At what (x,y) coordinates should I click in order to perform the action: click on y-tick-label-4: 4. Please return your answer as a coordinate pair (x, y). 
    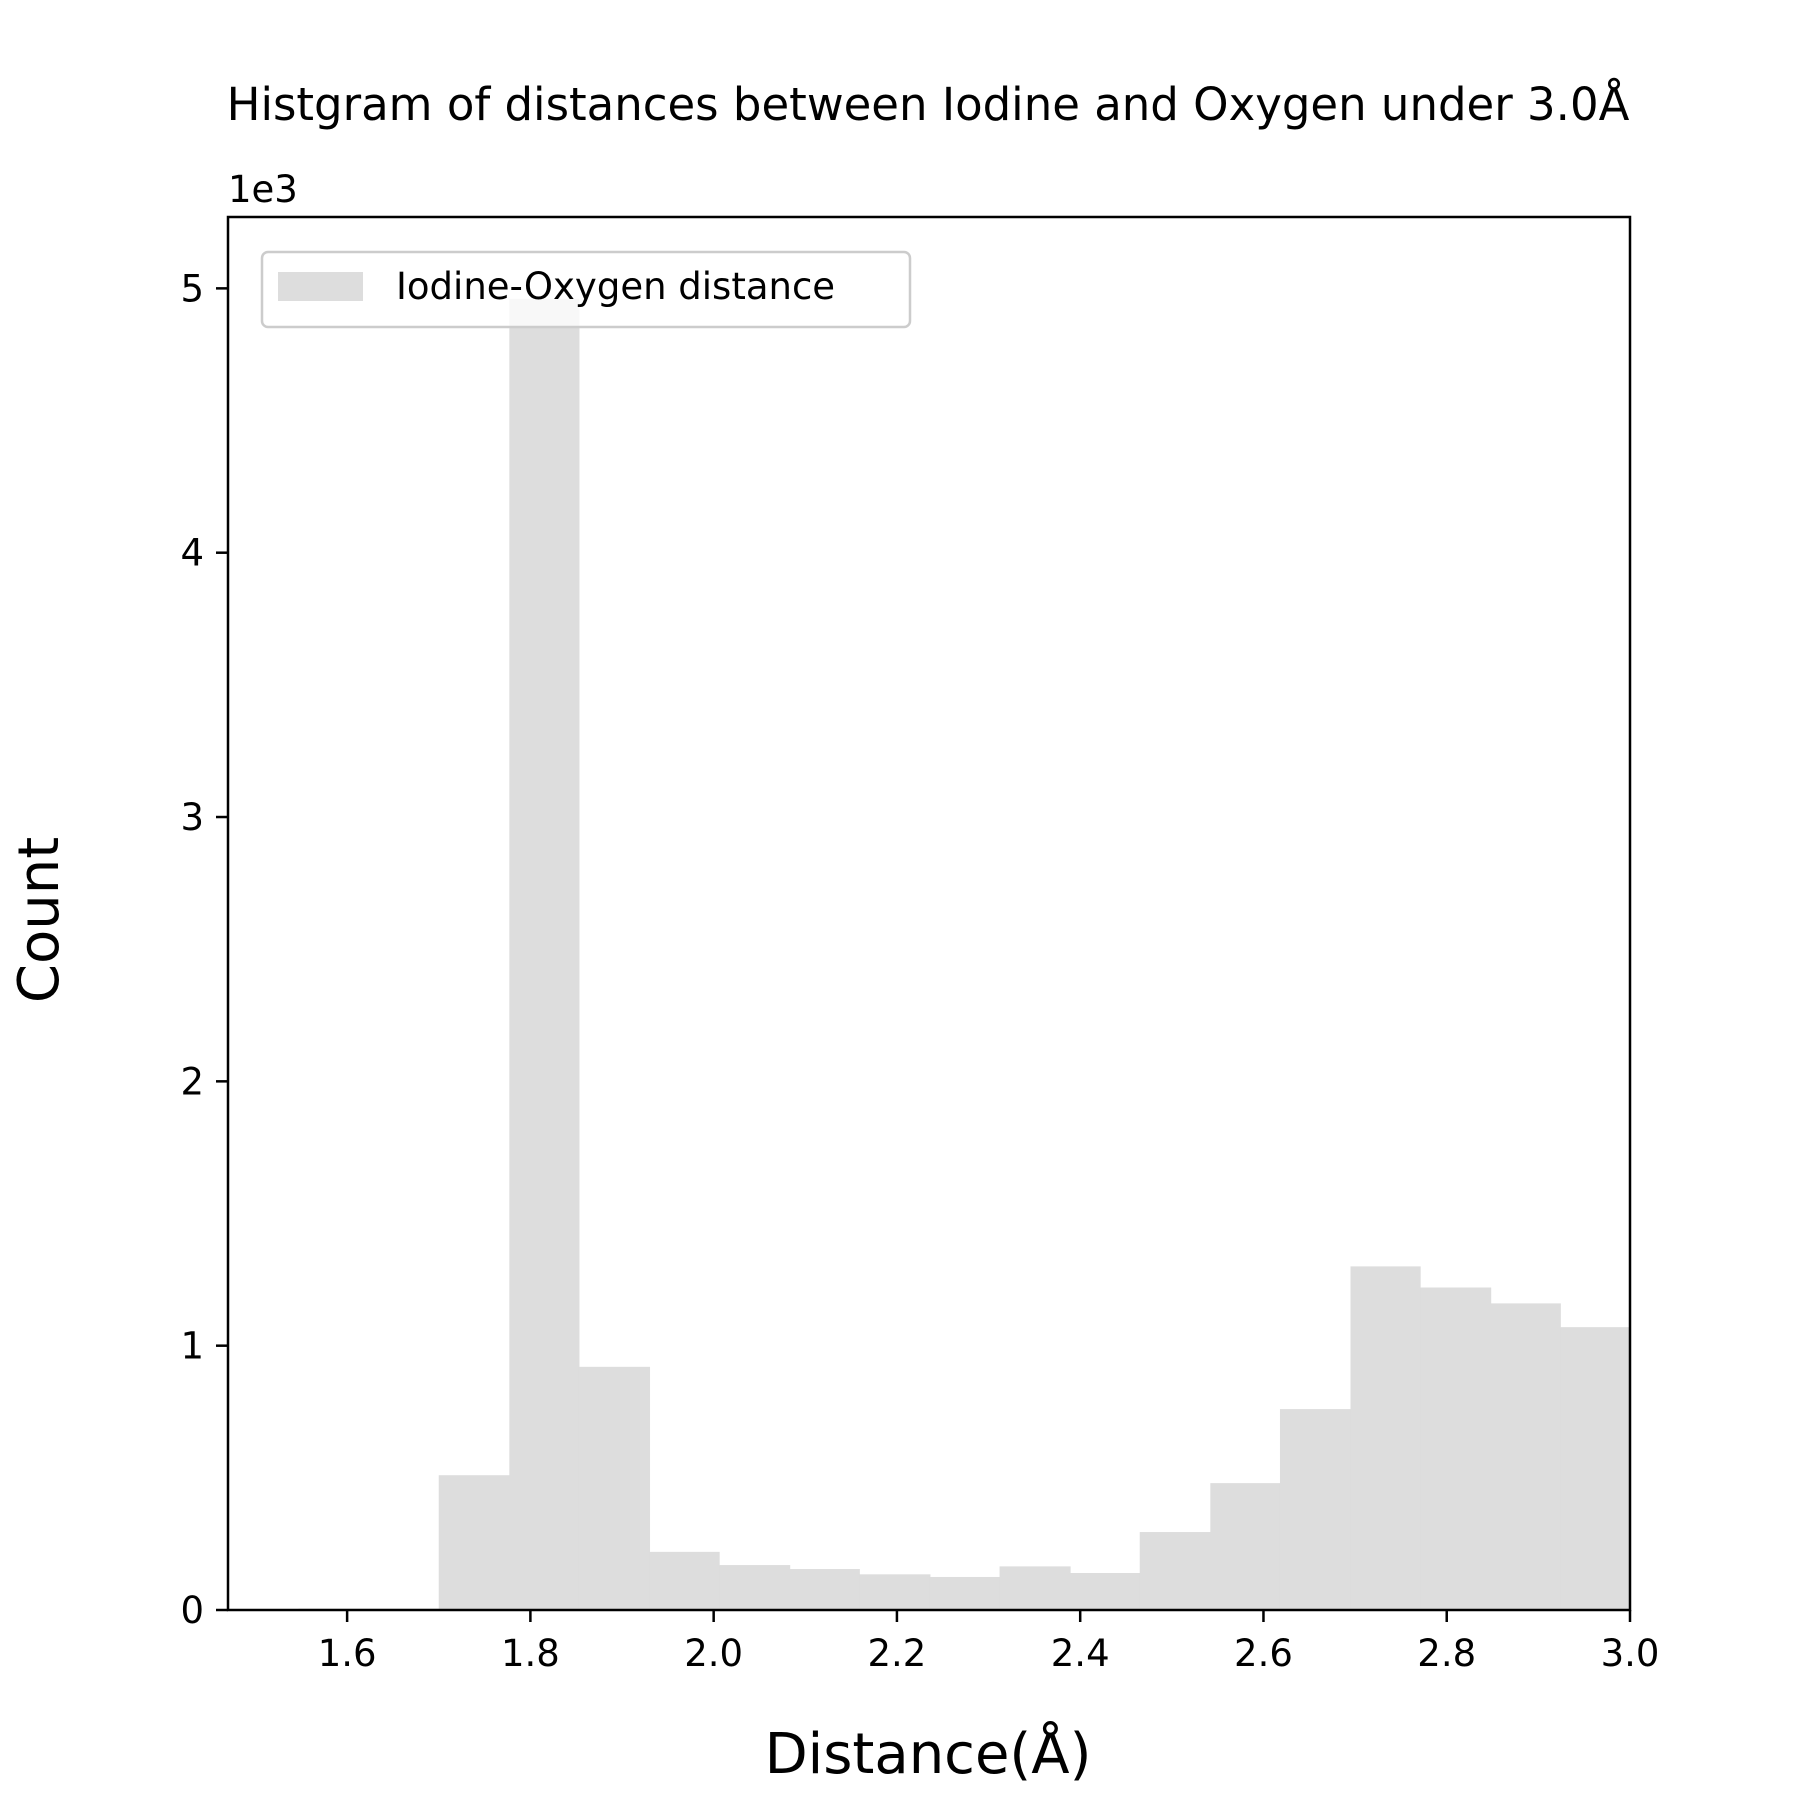
    Looking at the image, I should click on (192, 553).